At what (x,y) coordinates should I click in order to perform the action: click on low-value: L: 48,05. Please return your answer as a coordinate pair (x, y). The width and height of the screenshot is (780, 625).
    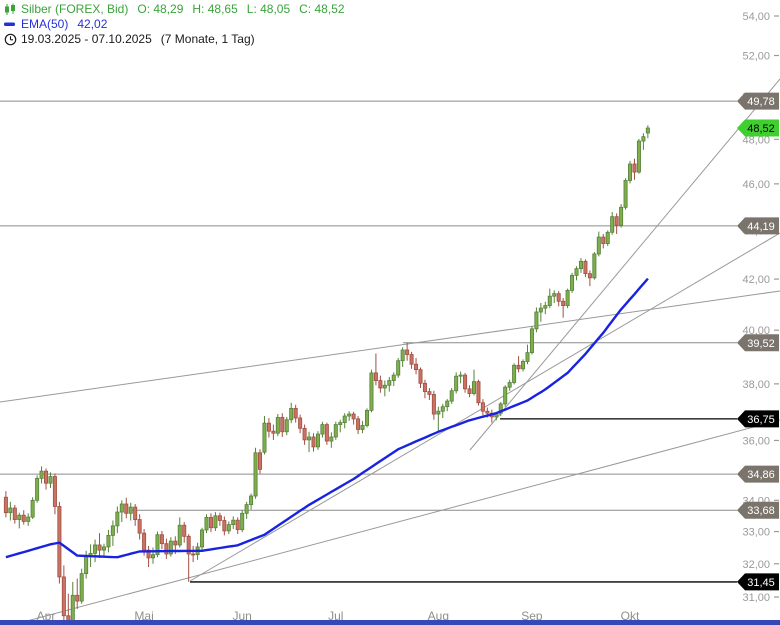
    Looking at the image, I should click on (268, 9).